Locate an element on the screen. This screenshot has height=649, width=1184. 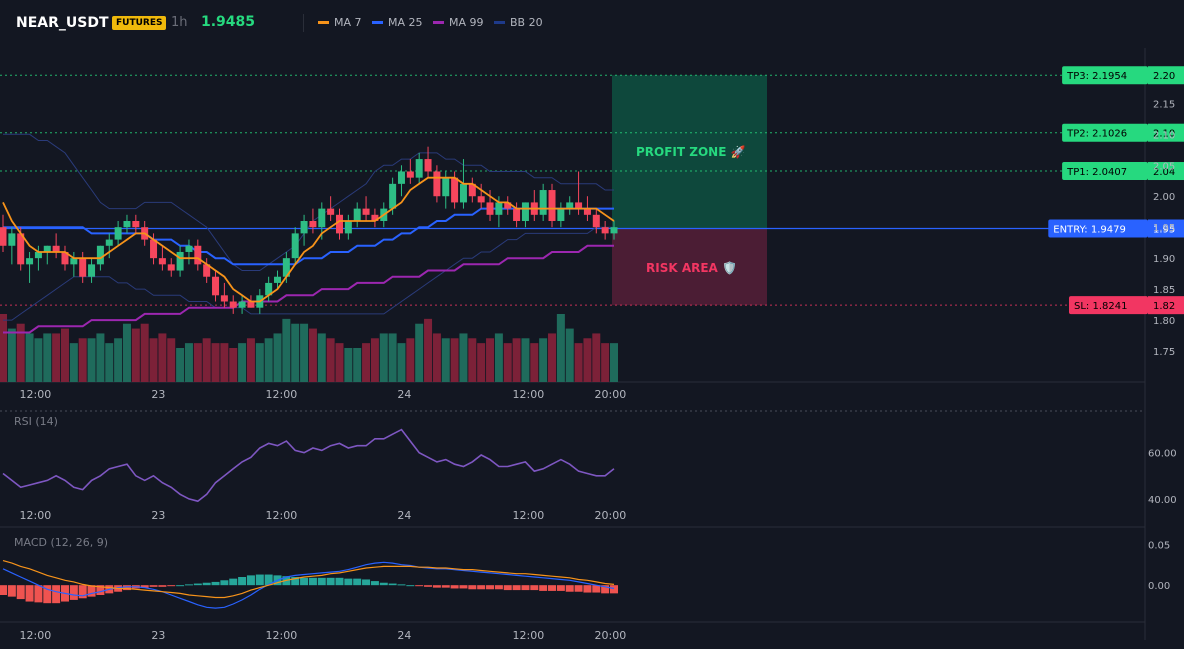
level-axis-value: 1.95 is located at coordinates (1164, 229).